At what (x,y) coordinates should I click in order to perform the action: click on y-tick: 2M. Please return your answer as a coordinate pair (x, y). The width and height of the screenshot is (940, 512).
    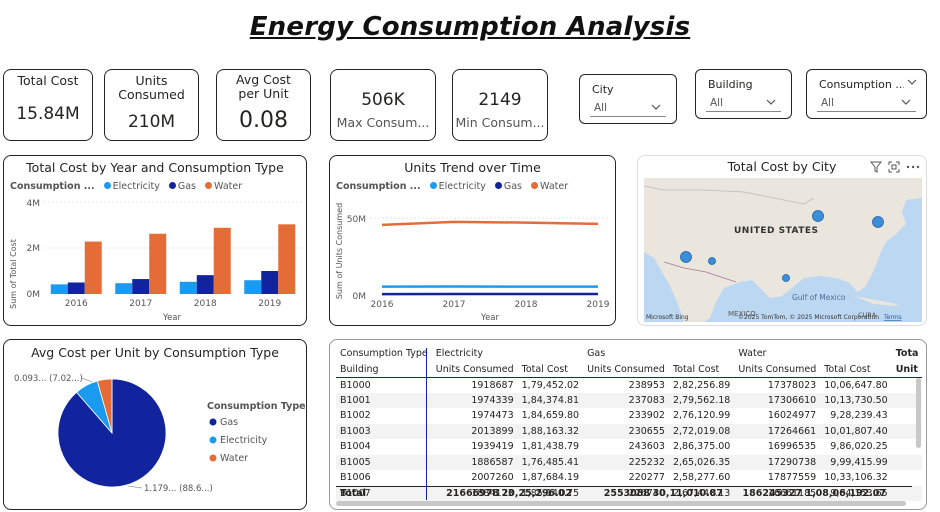
    Looking at the image, I should click on (34, 249).